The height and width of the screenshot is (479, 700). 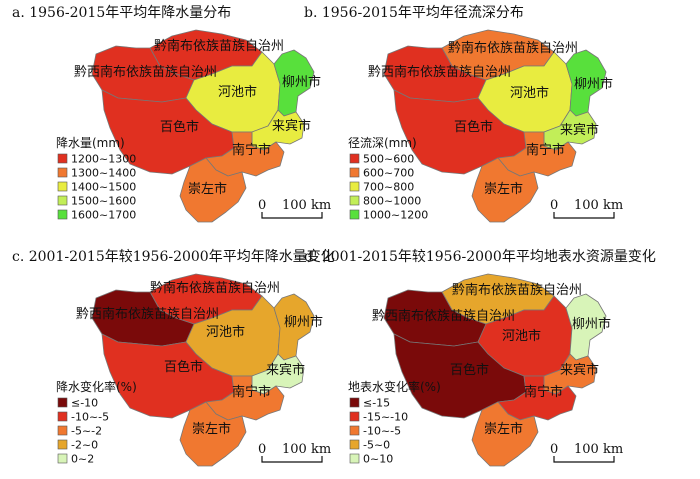 What do you see at coordinates (388, 159) in the screenshot?
I see `panel-b-legend-label: 500~600` at bounding box center [388, 159].